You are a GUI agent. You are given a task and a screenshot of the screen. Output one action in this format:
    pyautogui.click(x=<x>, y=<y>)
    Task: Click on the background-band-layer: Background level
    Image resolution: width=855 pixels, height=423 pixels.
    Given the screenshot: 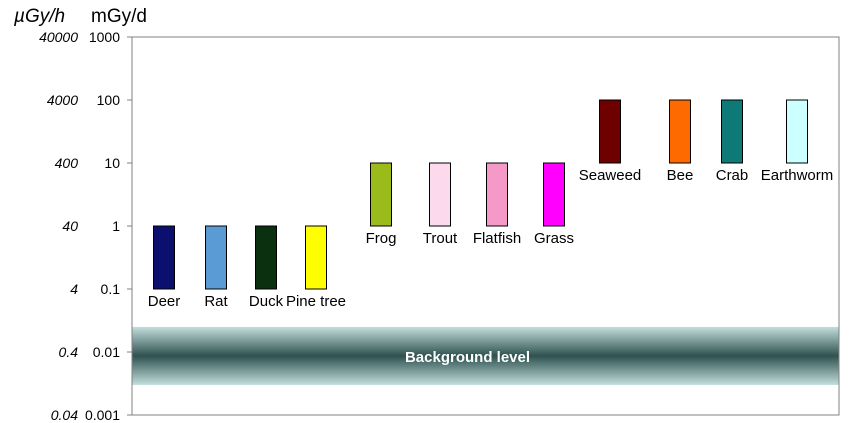 What is the action you would take?
    pyautogui.click(x=485, y=355)
    